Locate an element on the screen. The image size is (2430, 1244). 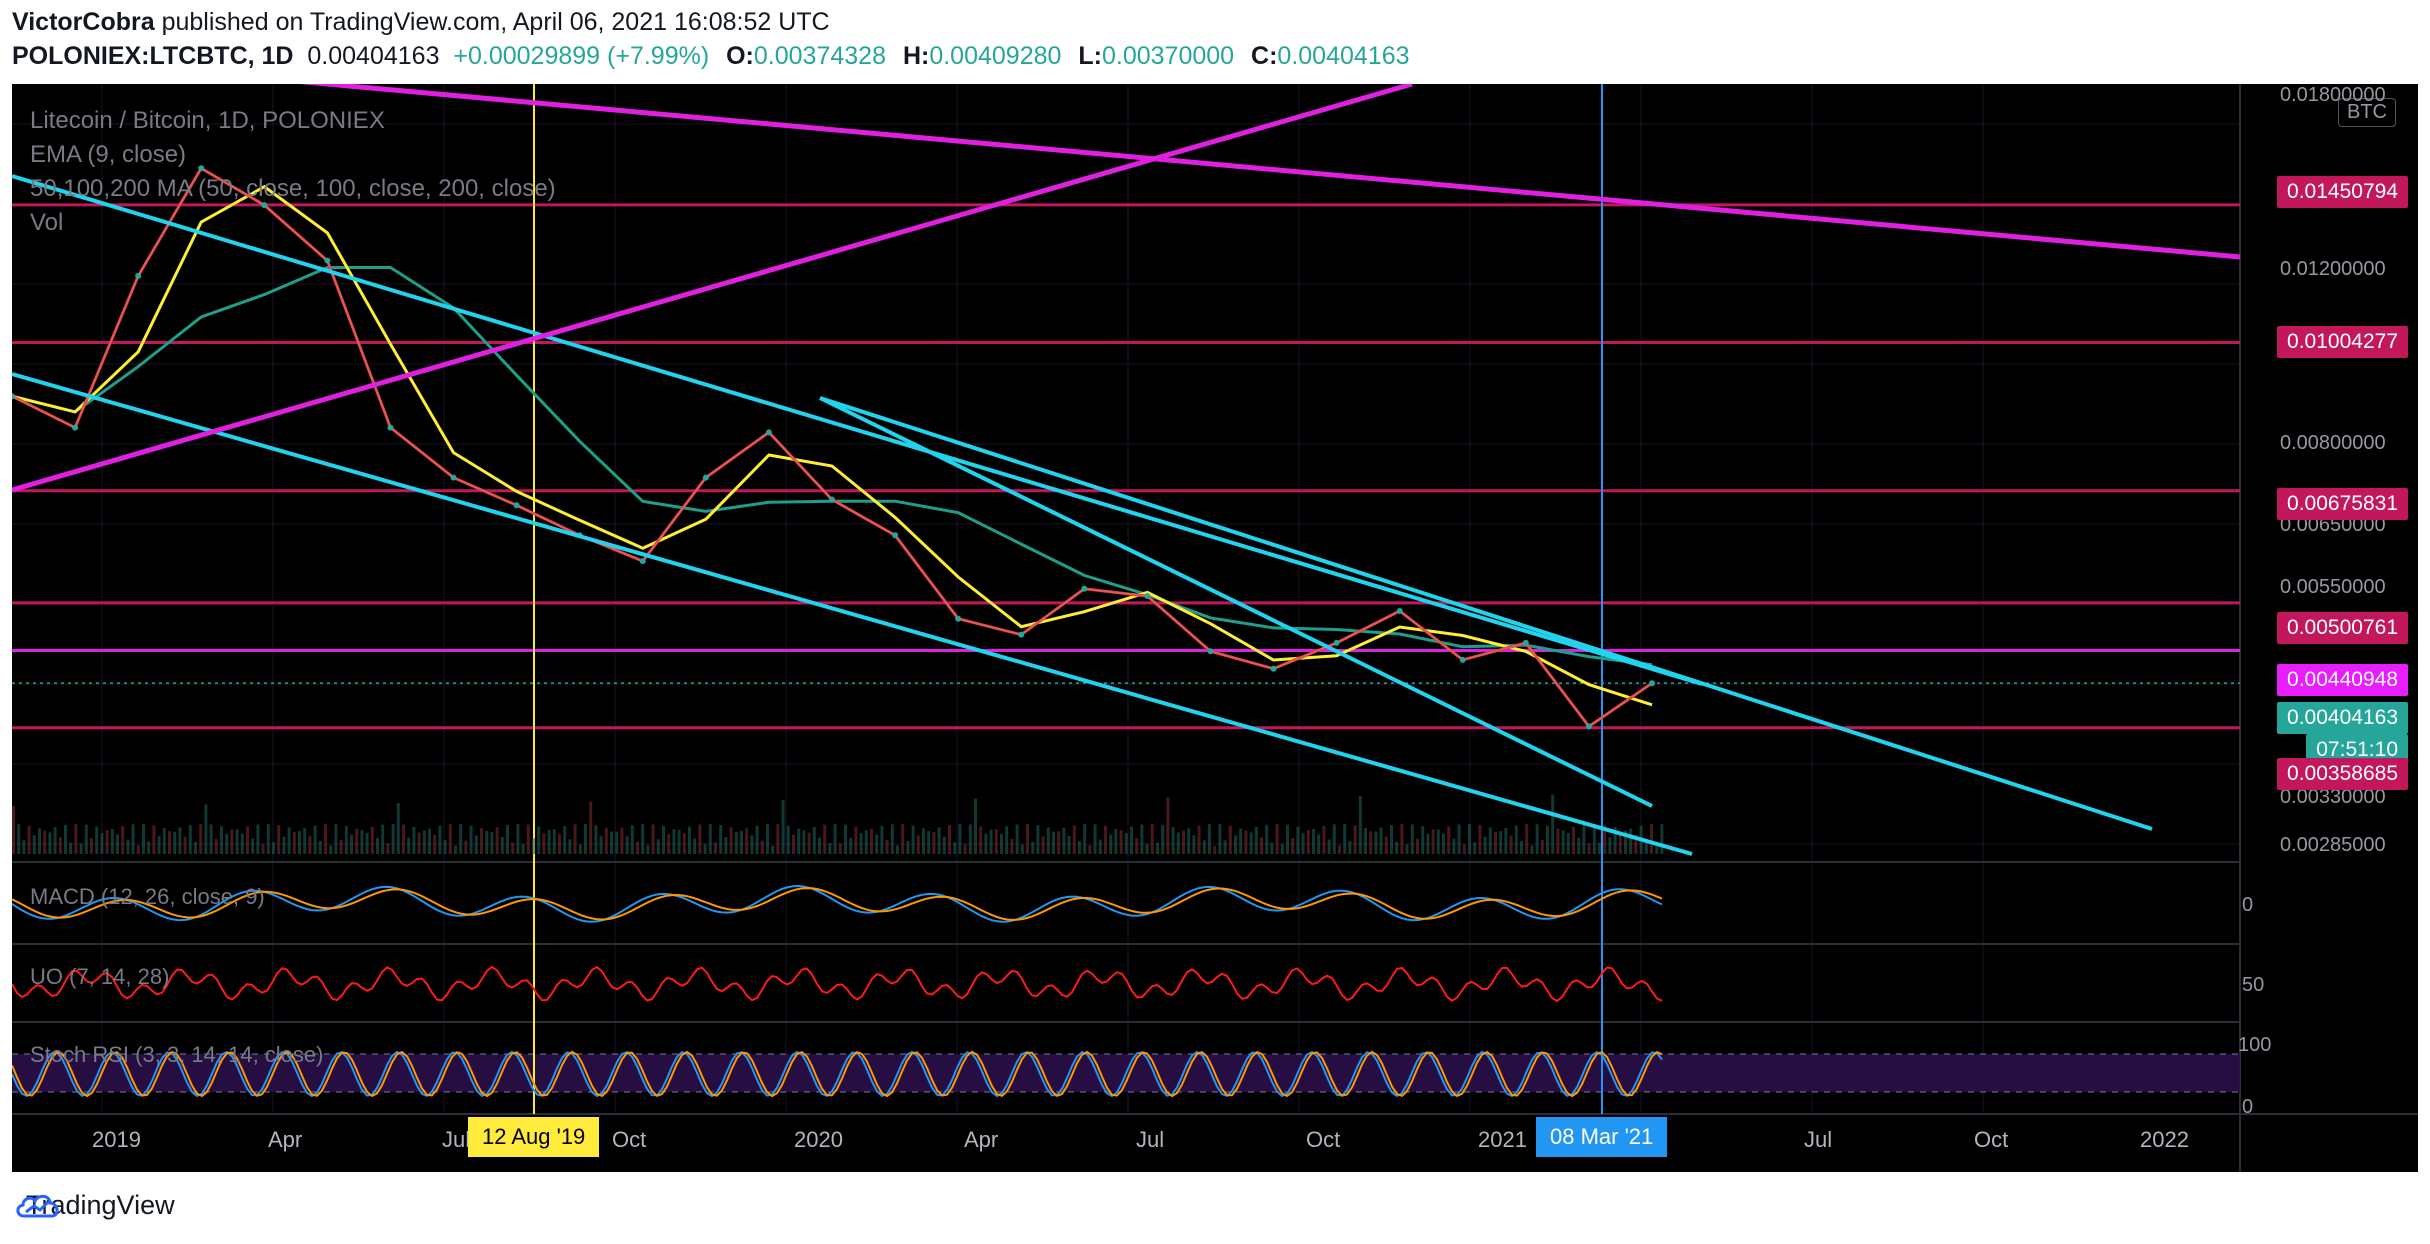
open-key: O: is located at coordinates (740, 56).